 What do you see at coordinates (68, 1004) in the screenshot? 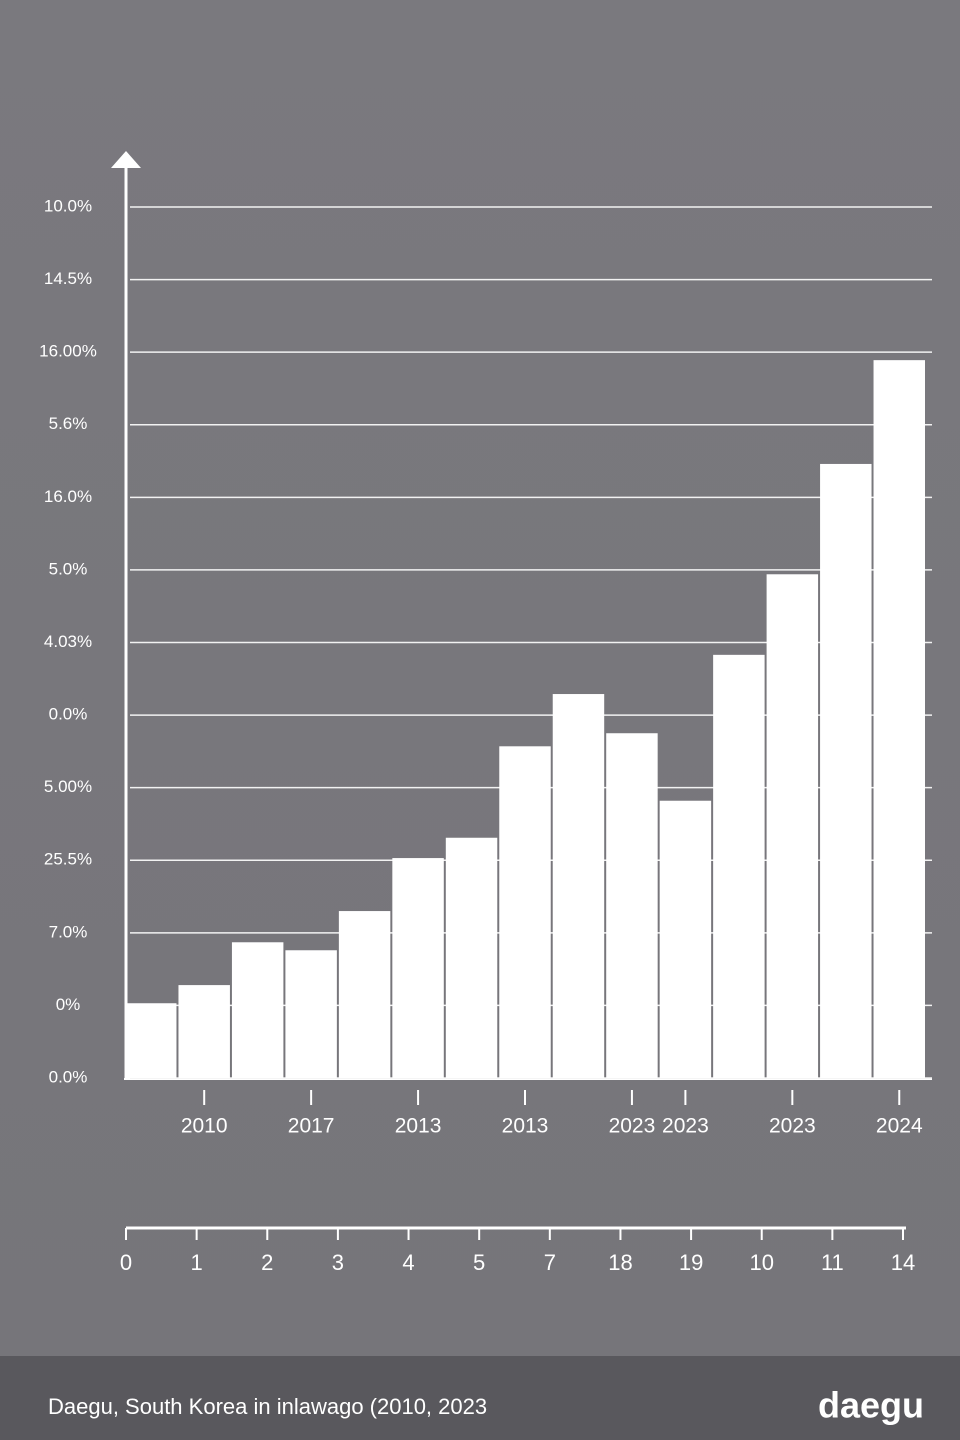
I see `y-tick-label: 0%` at bounding box center [68, 1004].